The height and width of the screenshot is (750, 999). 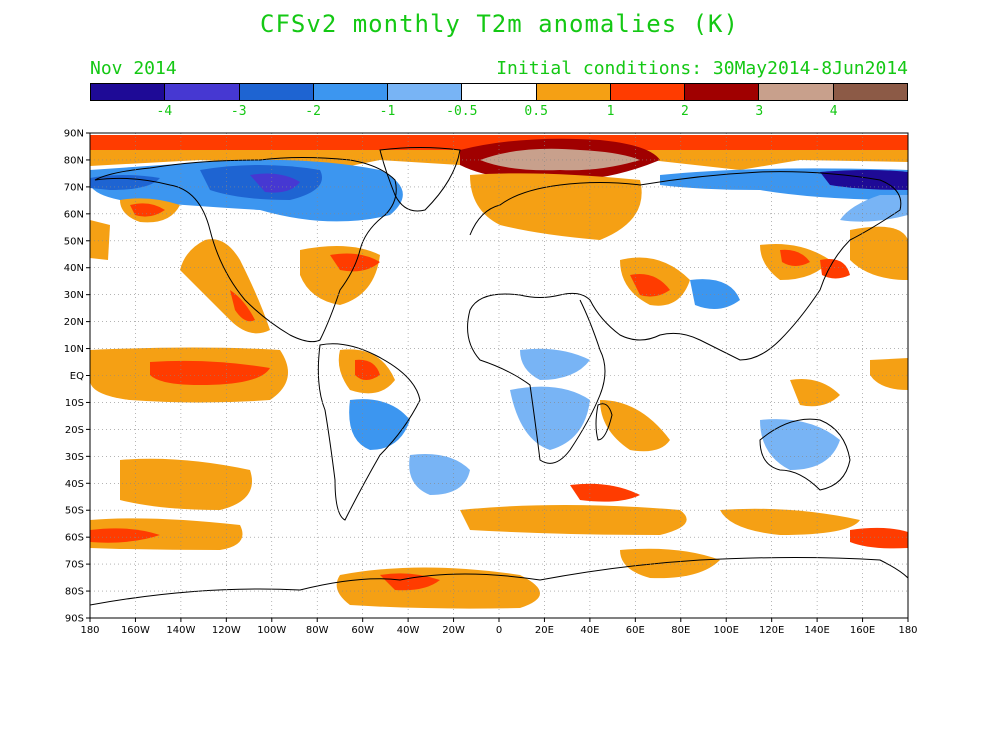 I want to click on lon-tick-label: 40E, so click(x=589, y=630).